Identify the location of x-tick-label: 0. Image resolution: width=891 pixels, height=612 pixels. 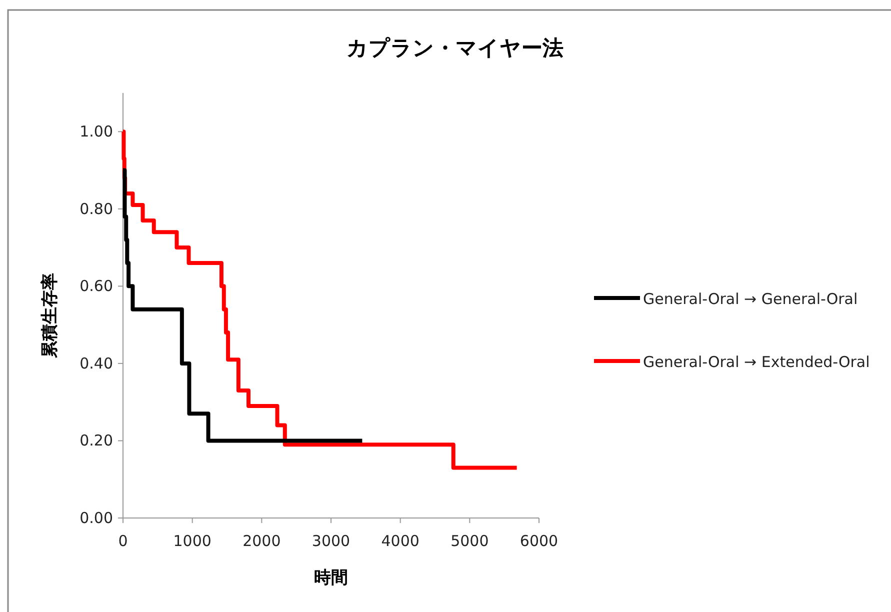
(123, 541).